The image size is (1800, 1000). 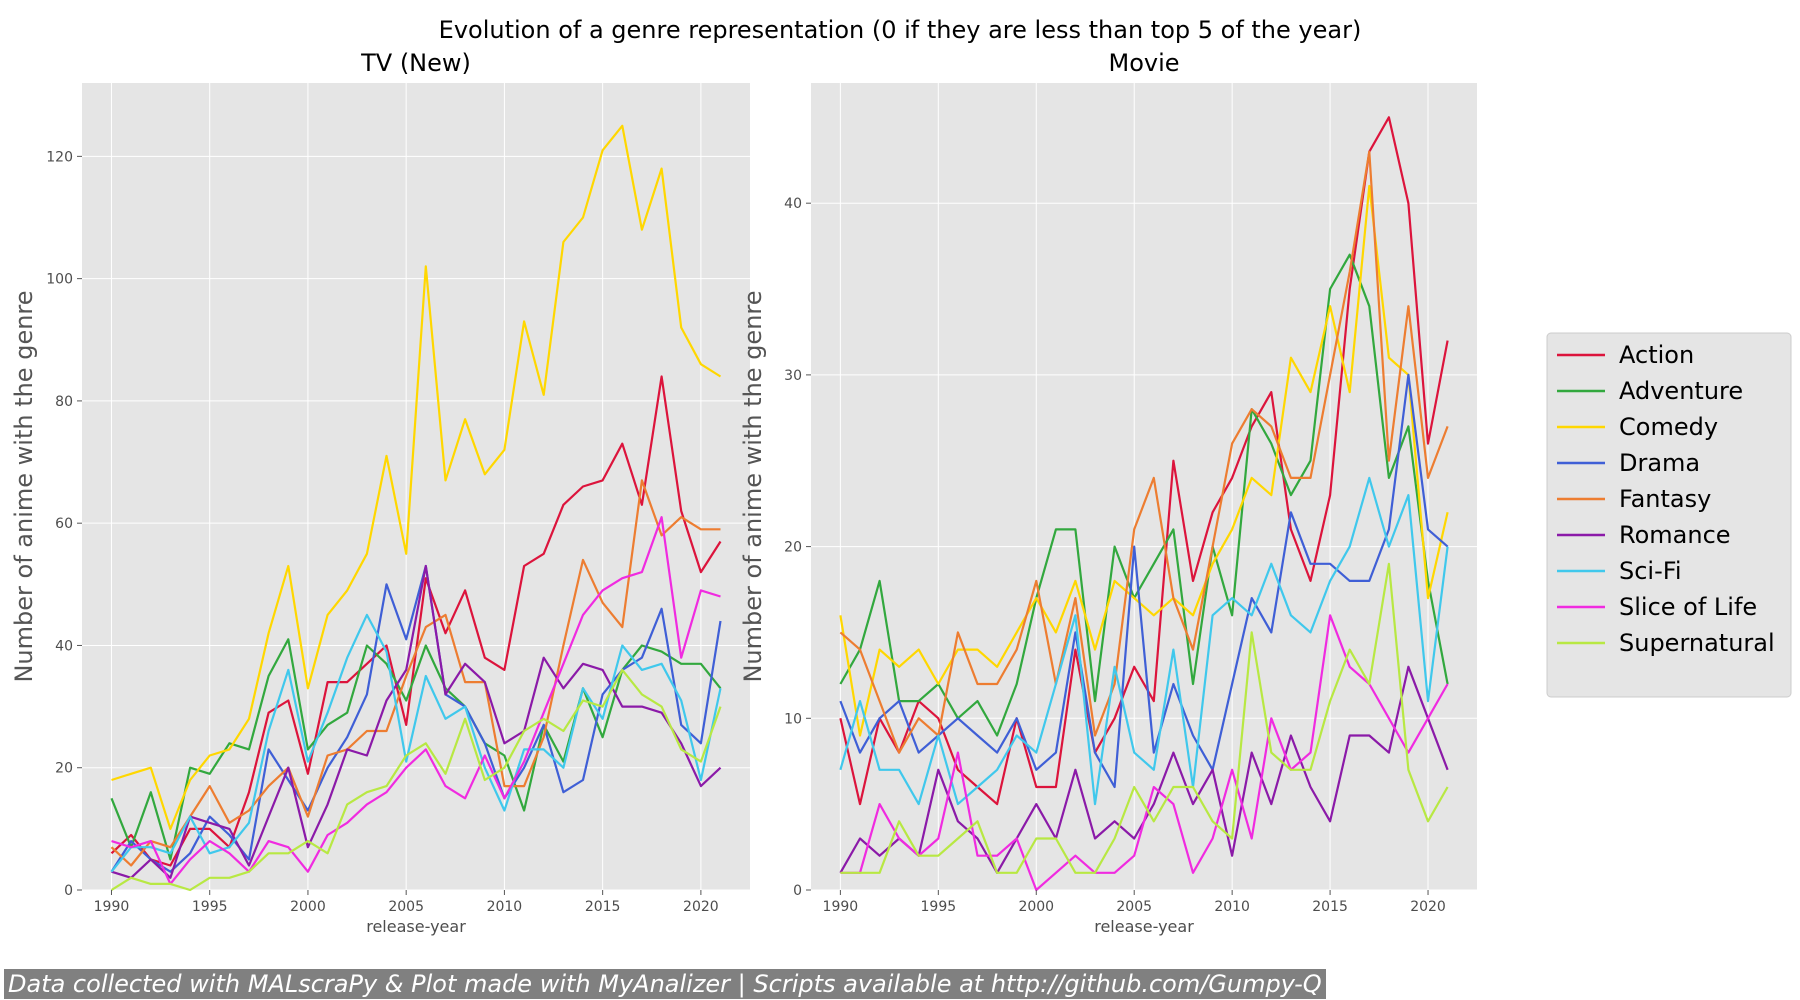 What do you see at coordinates (416, 749) in the screenshot?
I see `series-line-adventure` at bounding box center [416, 749].